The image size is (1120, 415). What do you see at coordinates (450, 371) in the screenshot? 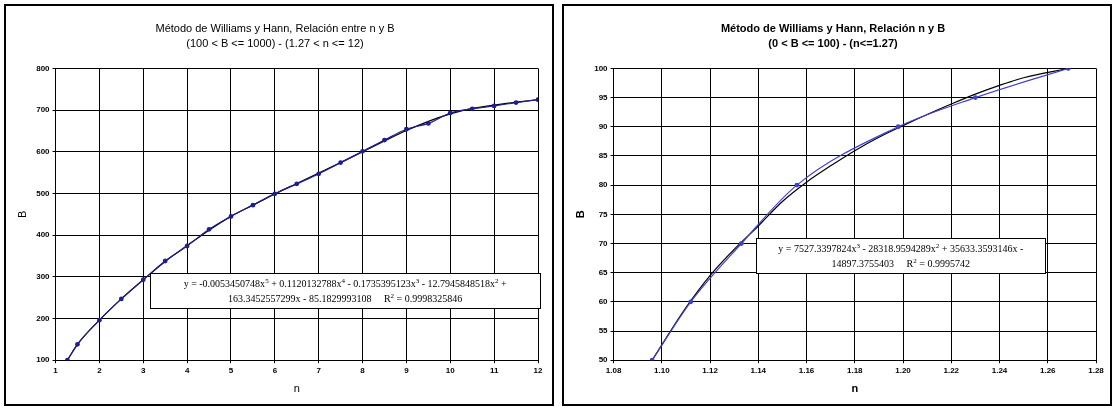
I see `x-tick-label: 10` at bounding box center [450, 371].